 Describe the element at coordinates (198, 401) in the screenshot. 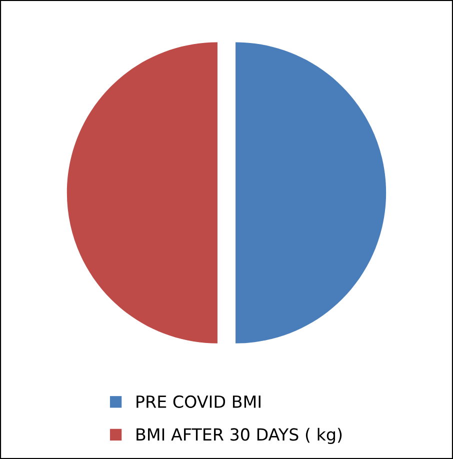

I see `legend-label: PRE COVID BMI` at that location.